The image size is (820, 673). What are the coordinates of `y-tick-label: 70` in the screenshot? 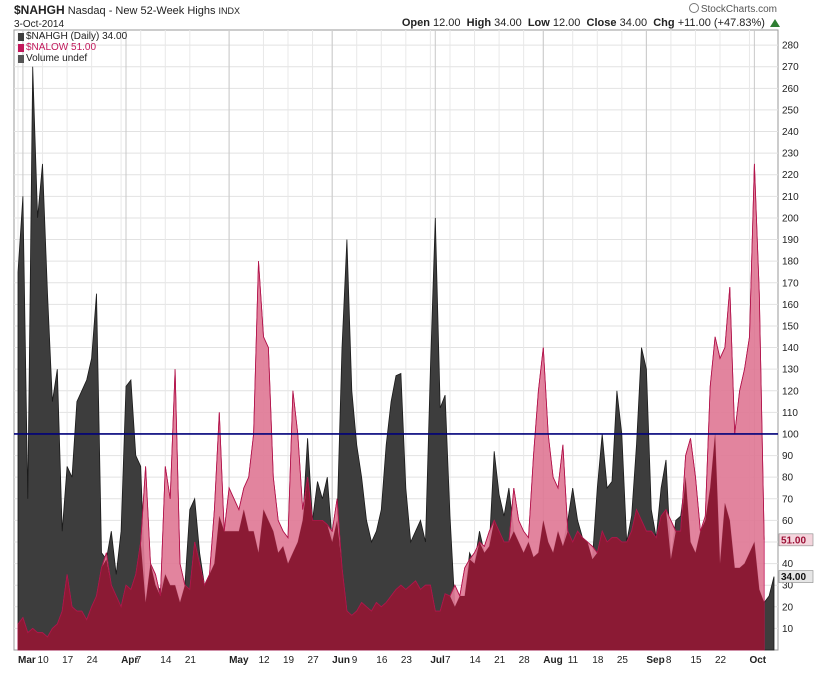 It's located at (788, 499).